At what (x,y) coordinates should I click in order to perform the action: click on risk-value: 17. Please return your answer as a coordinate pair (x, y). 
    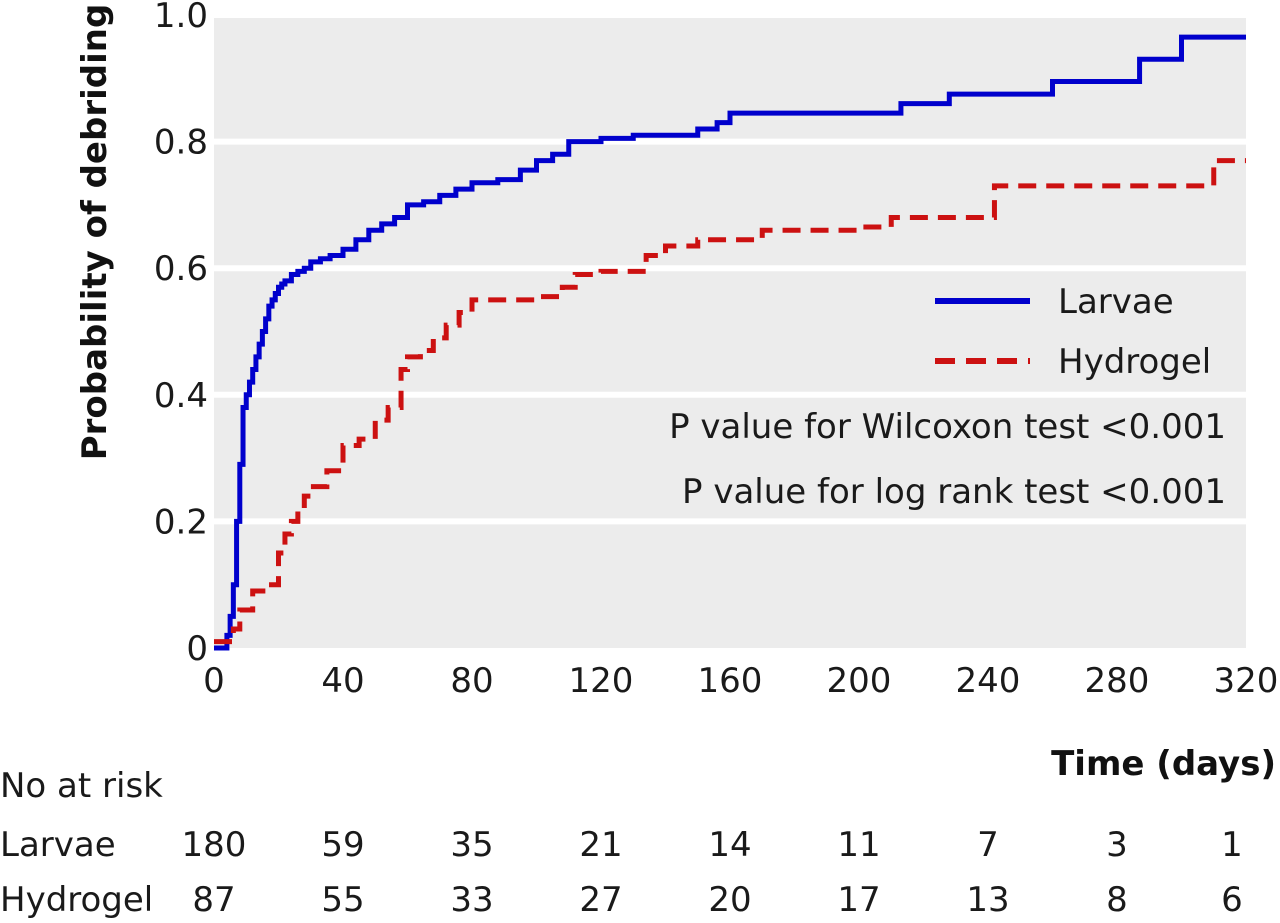
    Looking at the image, I should click on (859, 900).